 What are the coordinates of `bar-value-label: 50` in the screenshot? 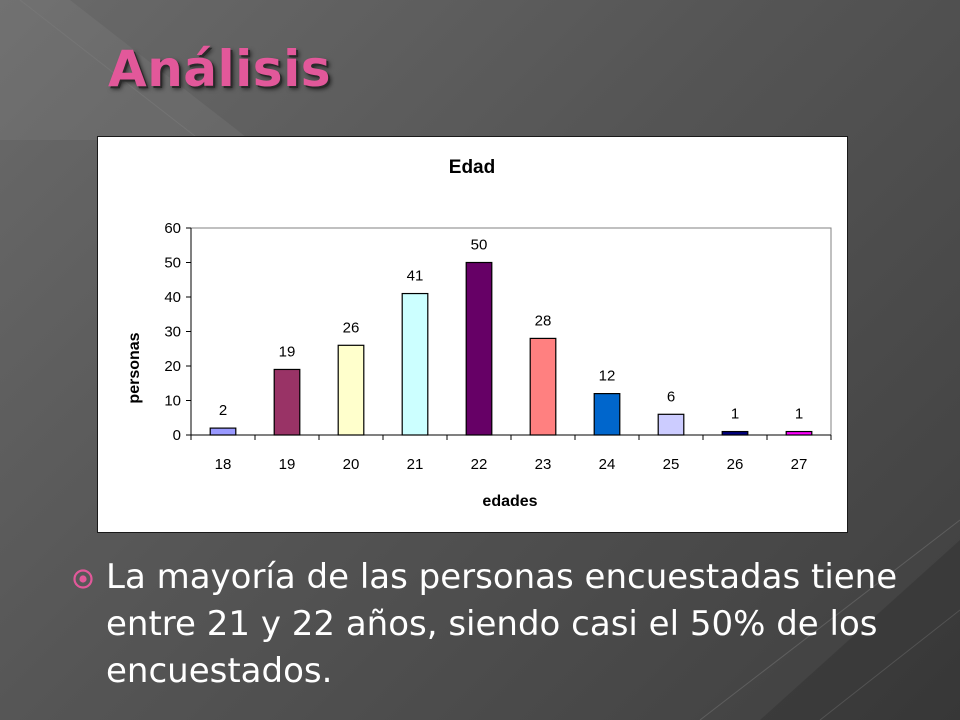 It's located at (479, 245).